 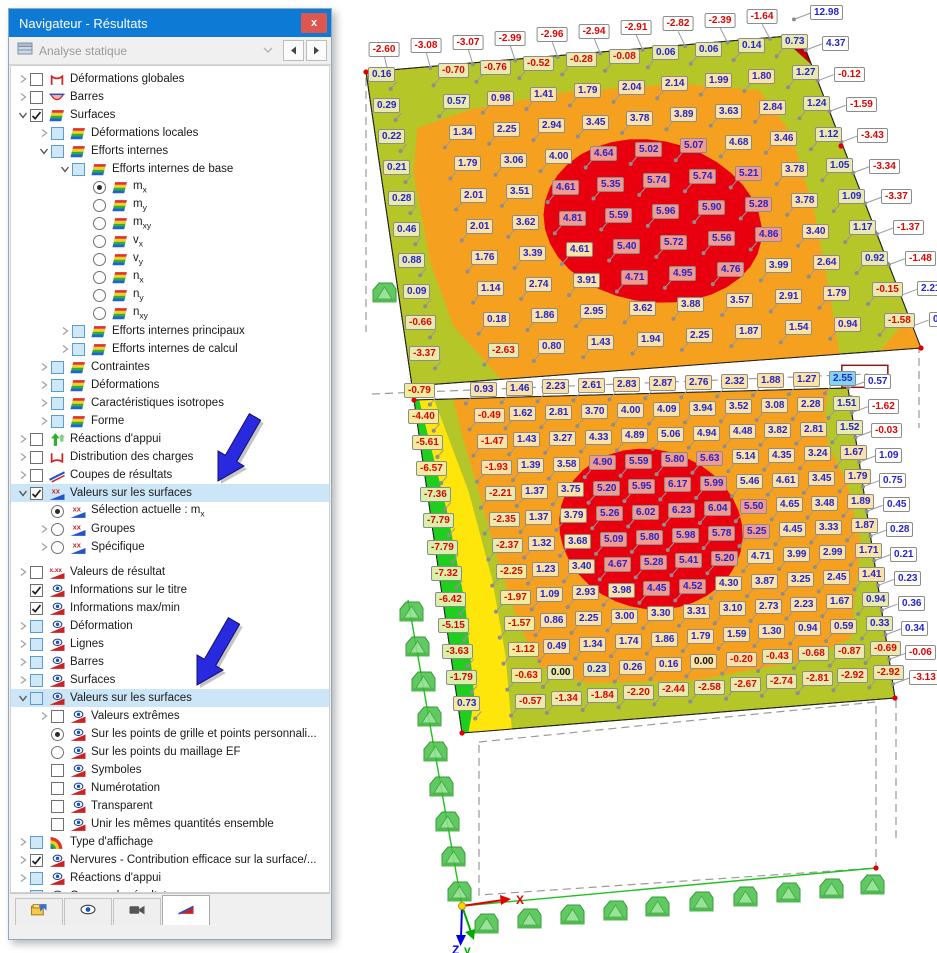 What do you see at coordinates (314, 23) in the screenshot?
I see `close-button: x` at bounding box center [314, 23].